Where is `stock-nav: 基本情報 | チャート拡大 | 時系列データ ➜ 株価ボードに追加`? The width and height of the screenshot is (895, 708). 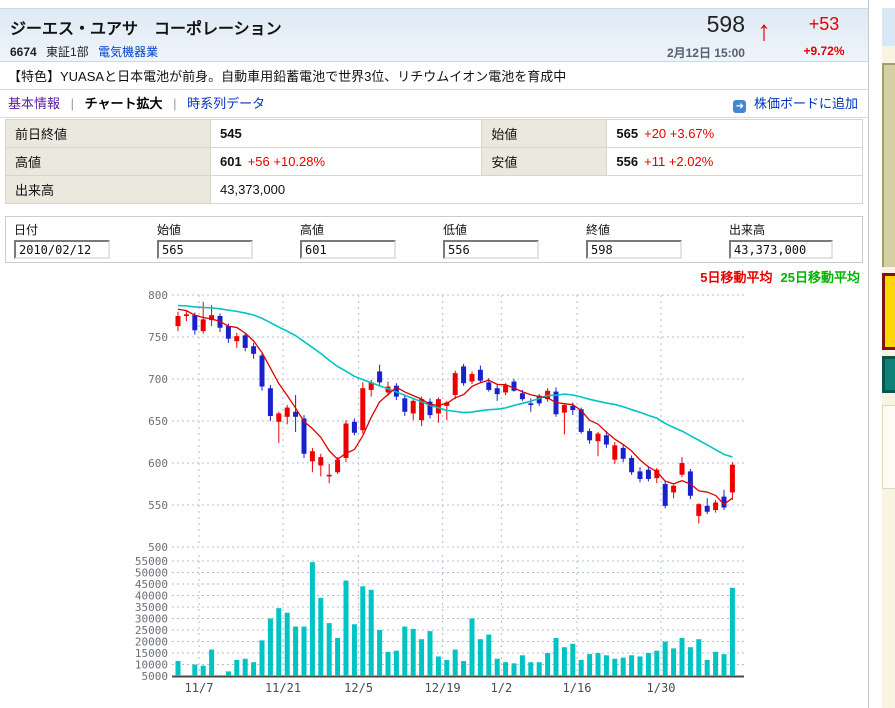 stock-nav: 基本情報 | チャート拡大 | 時系列データ ➜ 株価ボードに追加 is located at coordinates (434, 104).